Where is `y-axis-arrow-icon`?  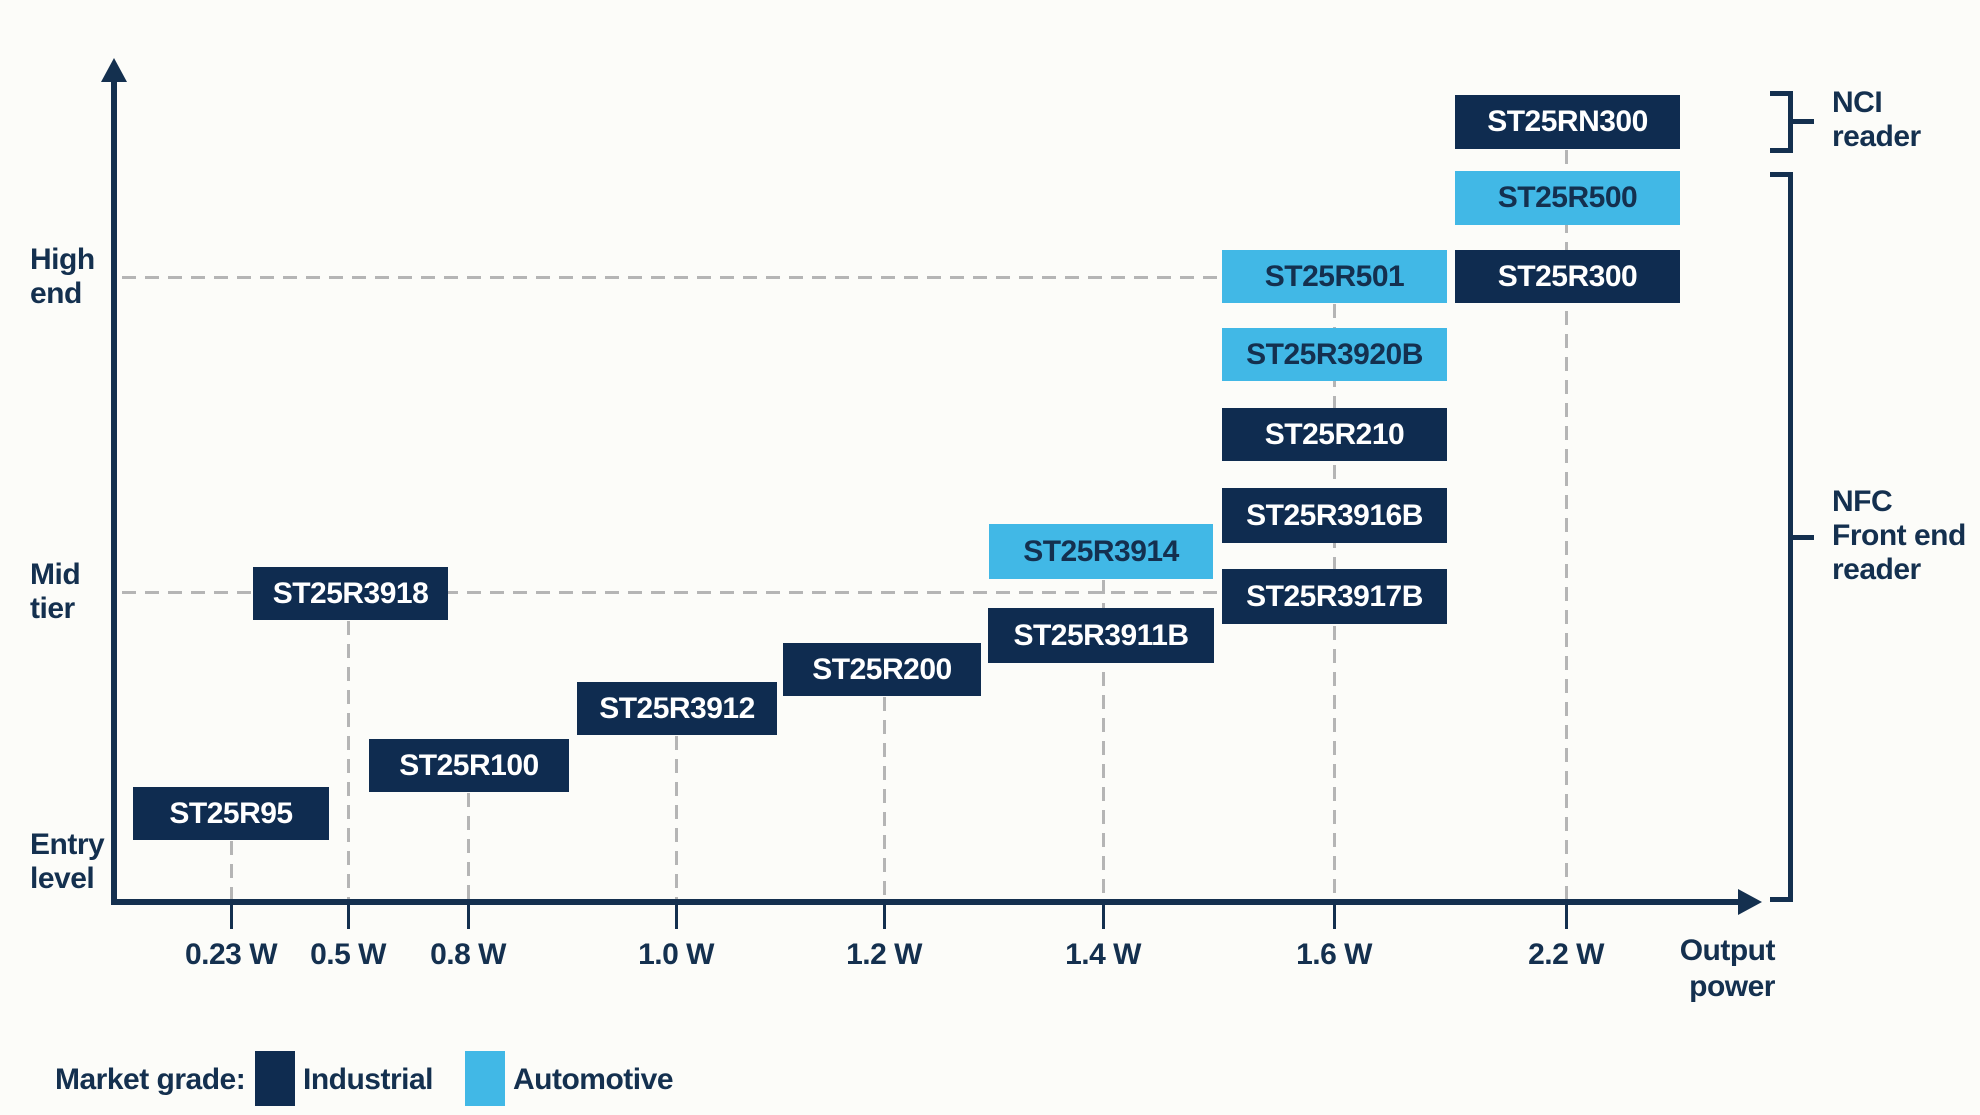 y-axis-arrow-icon is located at coordinates (114, 70).